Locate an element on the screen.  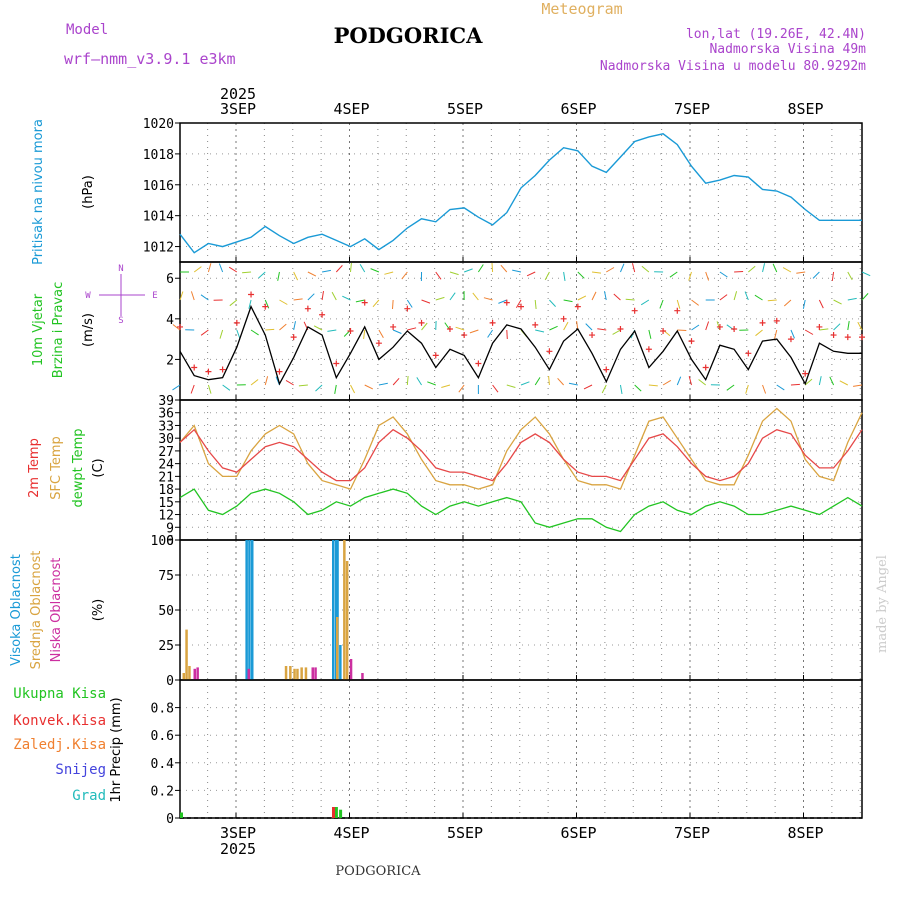
top-year-label: 2025 is located at coordinates (238, 94).